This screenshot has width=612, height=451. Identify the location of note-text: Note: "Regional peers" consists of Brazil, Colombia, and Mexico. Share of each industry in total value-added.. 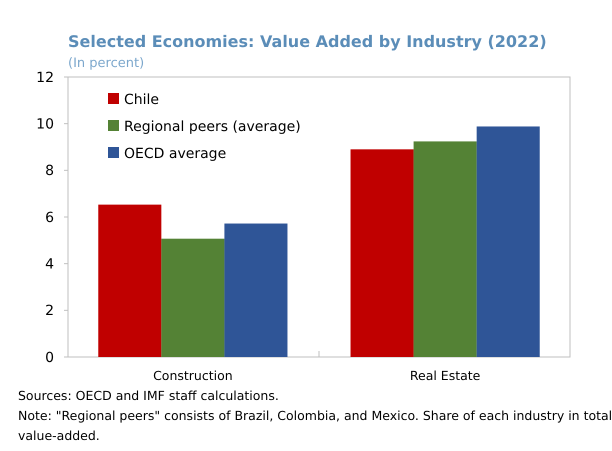
(315, 426).